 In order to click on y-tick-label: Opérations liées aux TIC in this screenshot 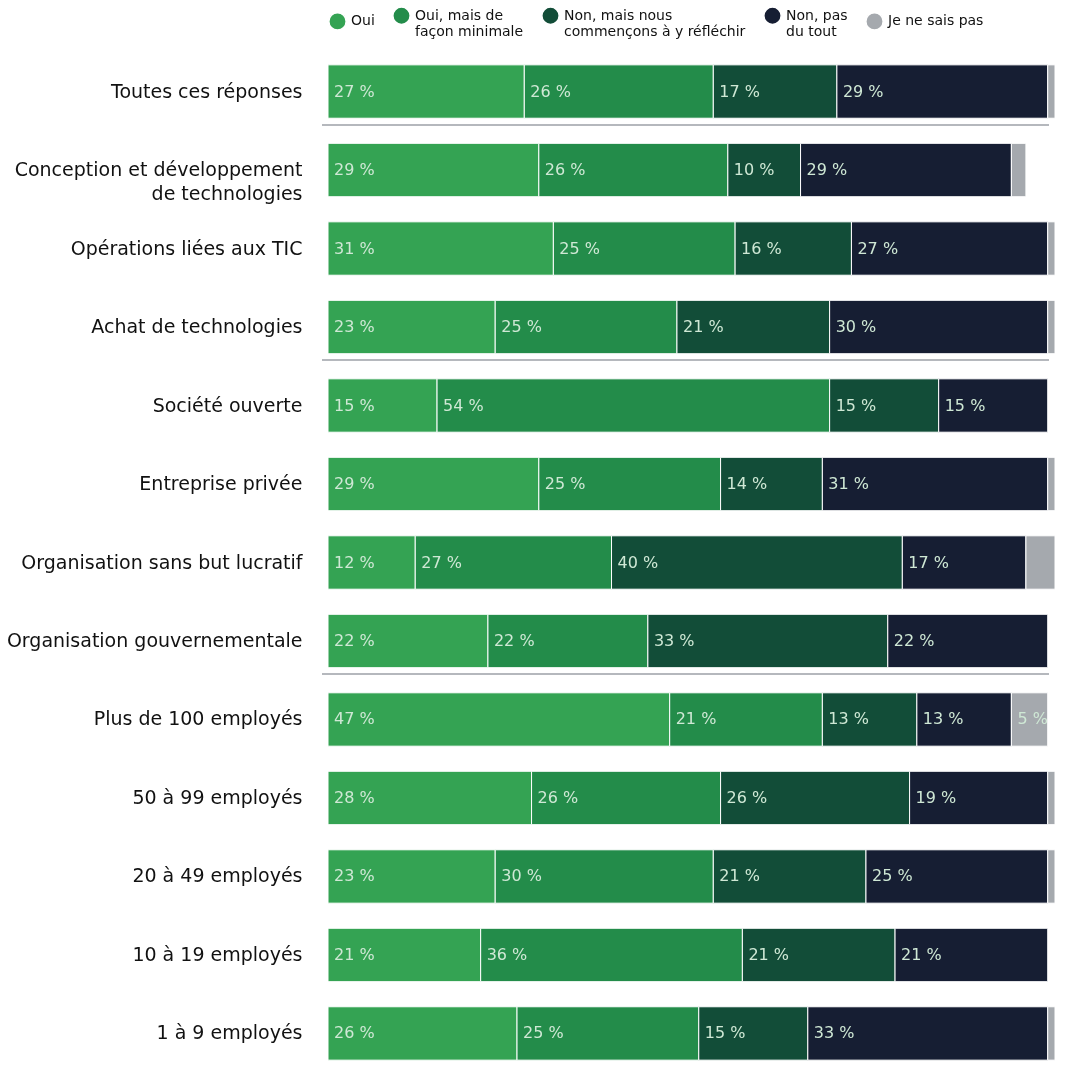, I will do `click(186, 247)`.